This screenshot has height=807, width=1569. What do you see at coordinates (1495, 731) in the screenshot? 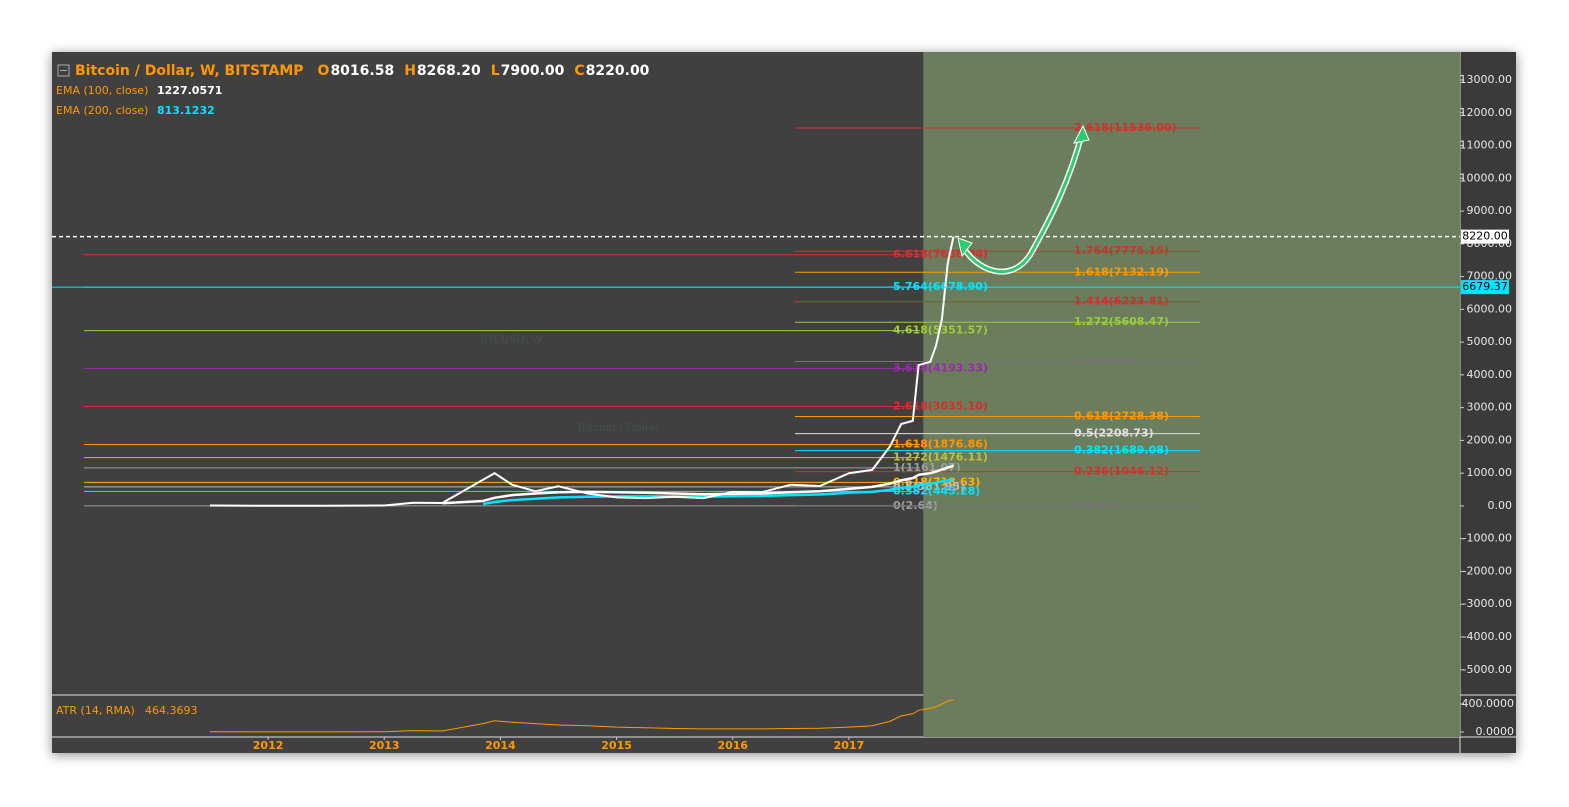
I see `atr-y-tick-label: 0.0000` at bounding box center [1495, 731].